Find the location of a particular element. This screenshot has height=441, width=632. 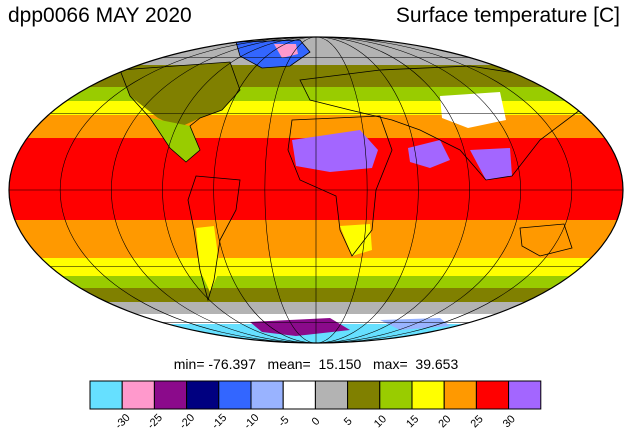

map-title: dpp0066 MAY 2020 is located at coordinates (100, 15).